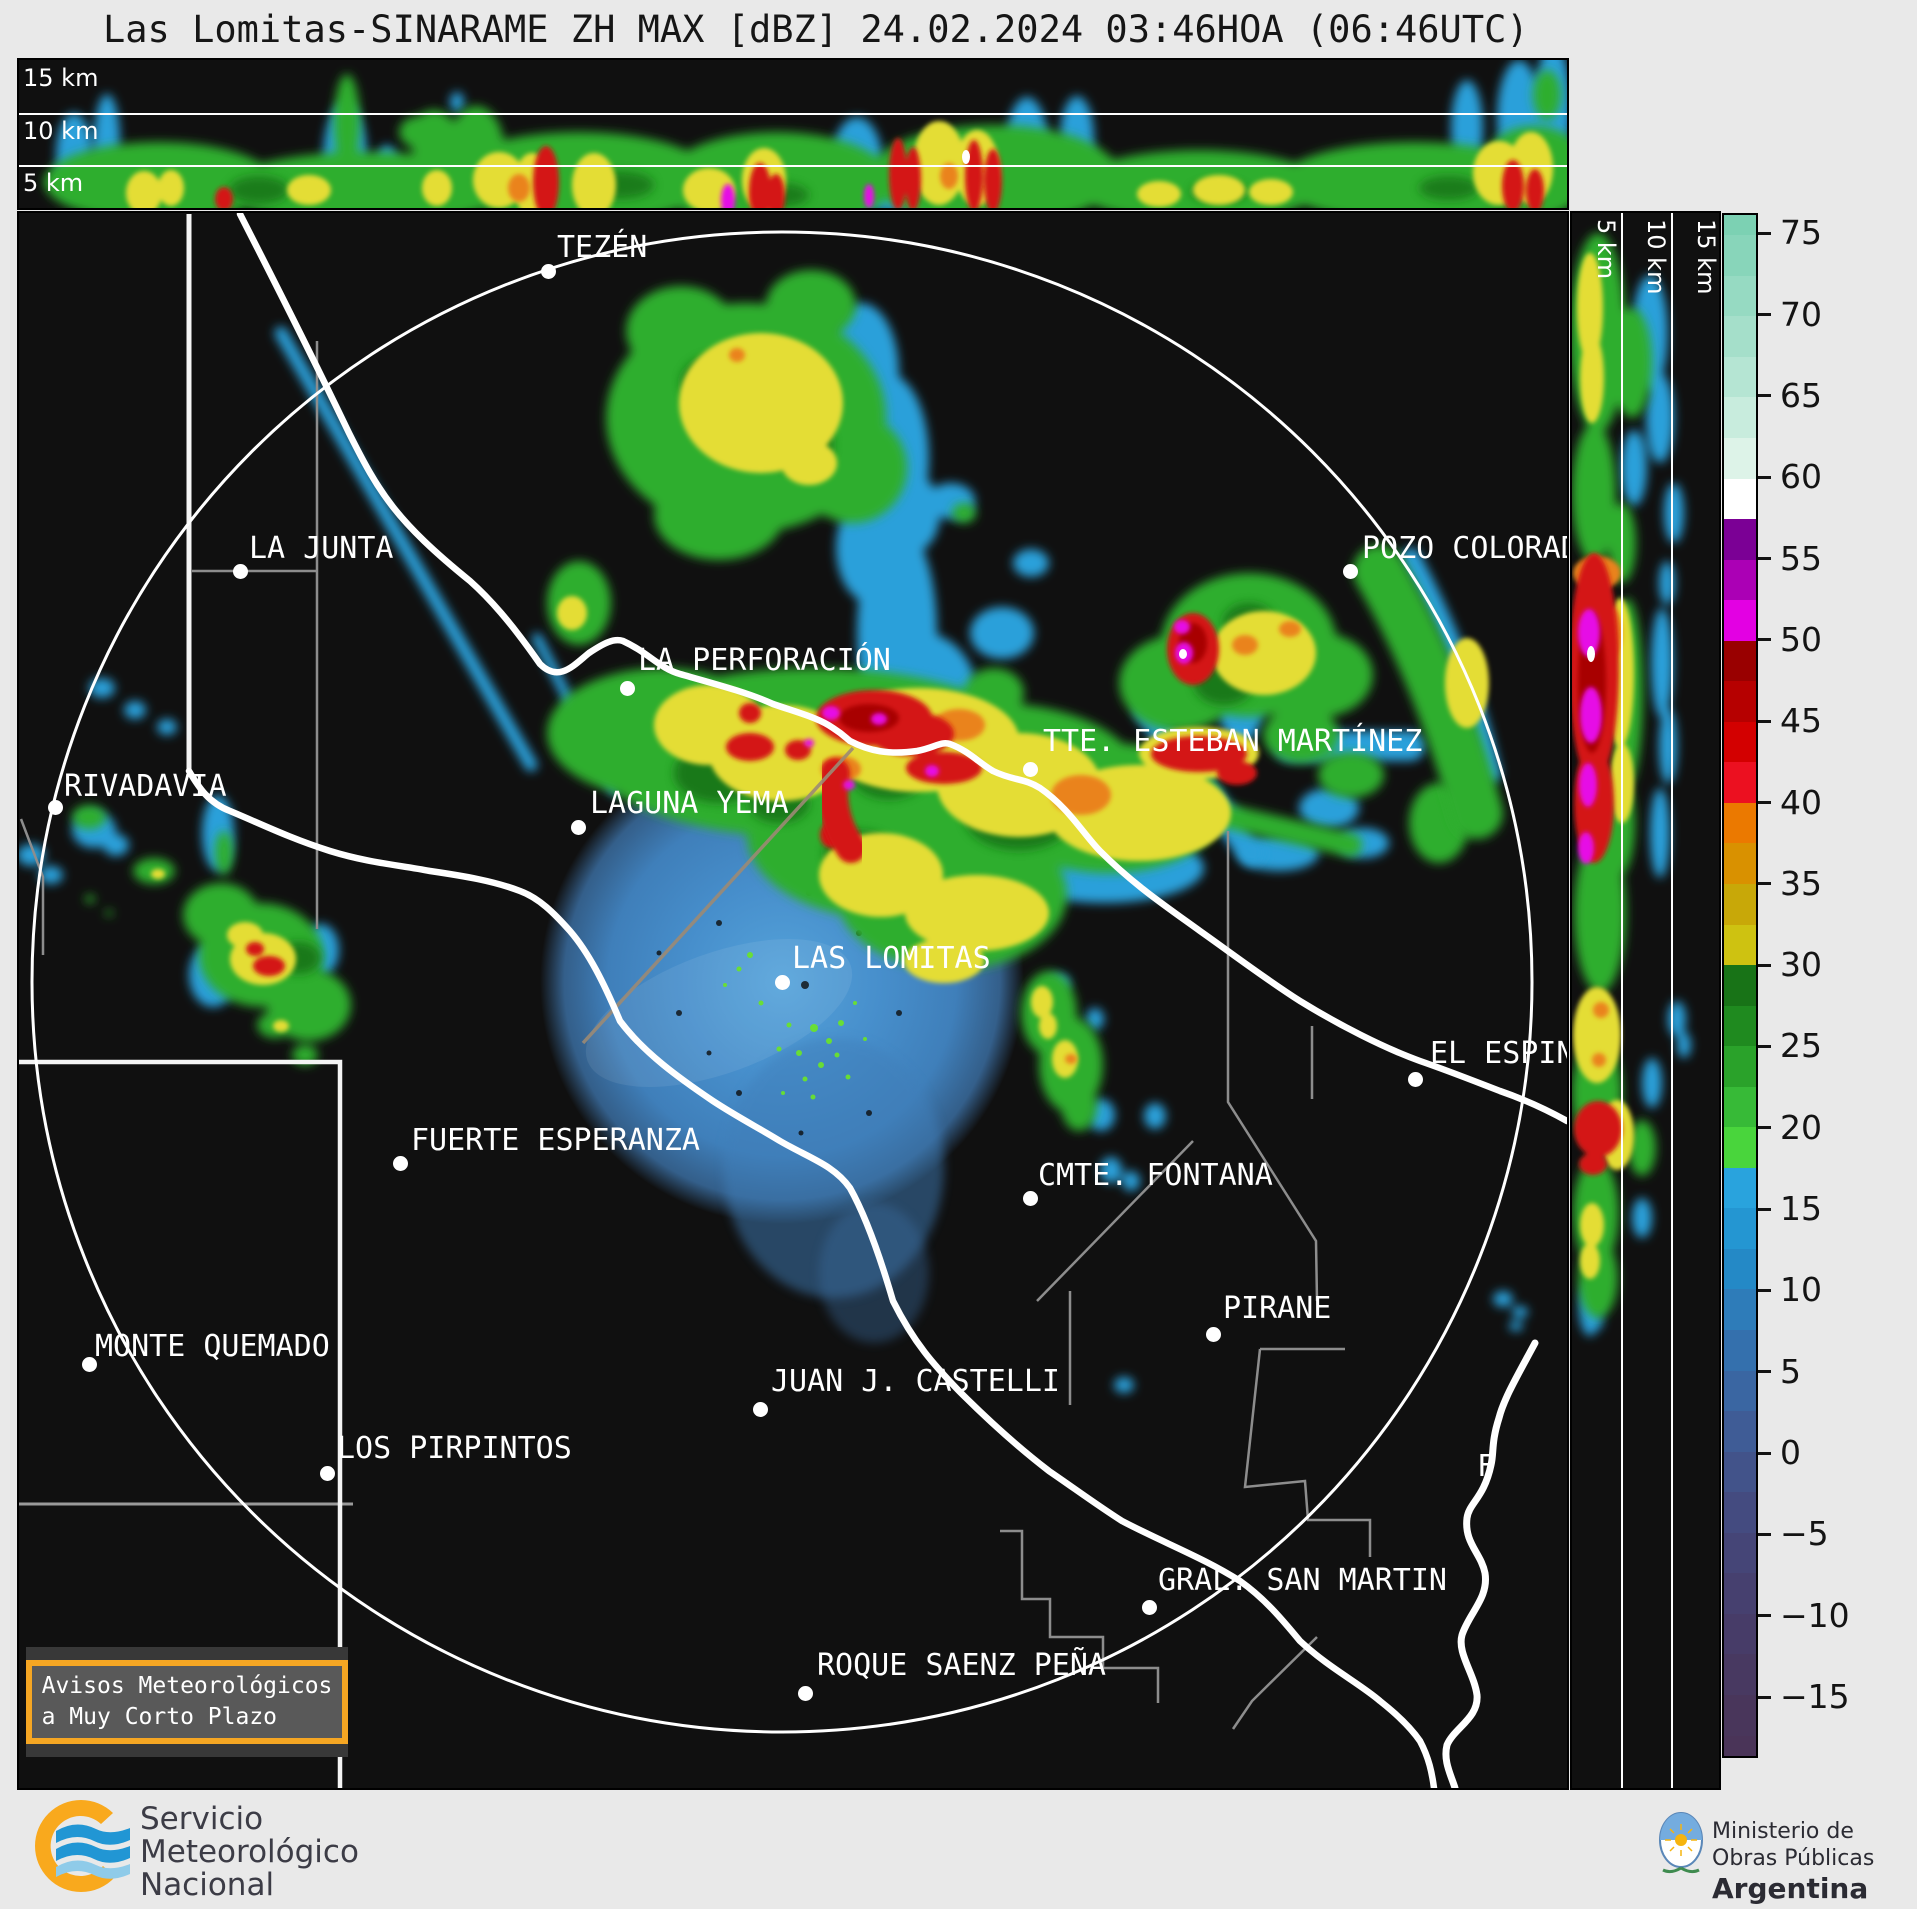 Image resolution: width=1917 pixels, height=1909 pixels. Describe the element at coordinates (1801, 395) in the screenshot. I see `colorbar-tick-label: 65` at that location.